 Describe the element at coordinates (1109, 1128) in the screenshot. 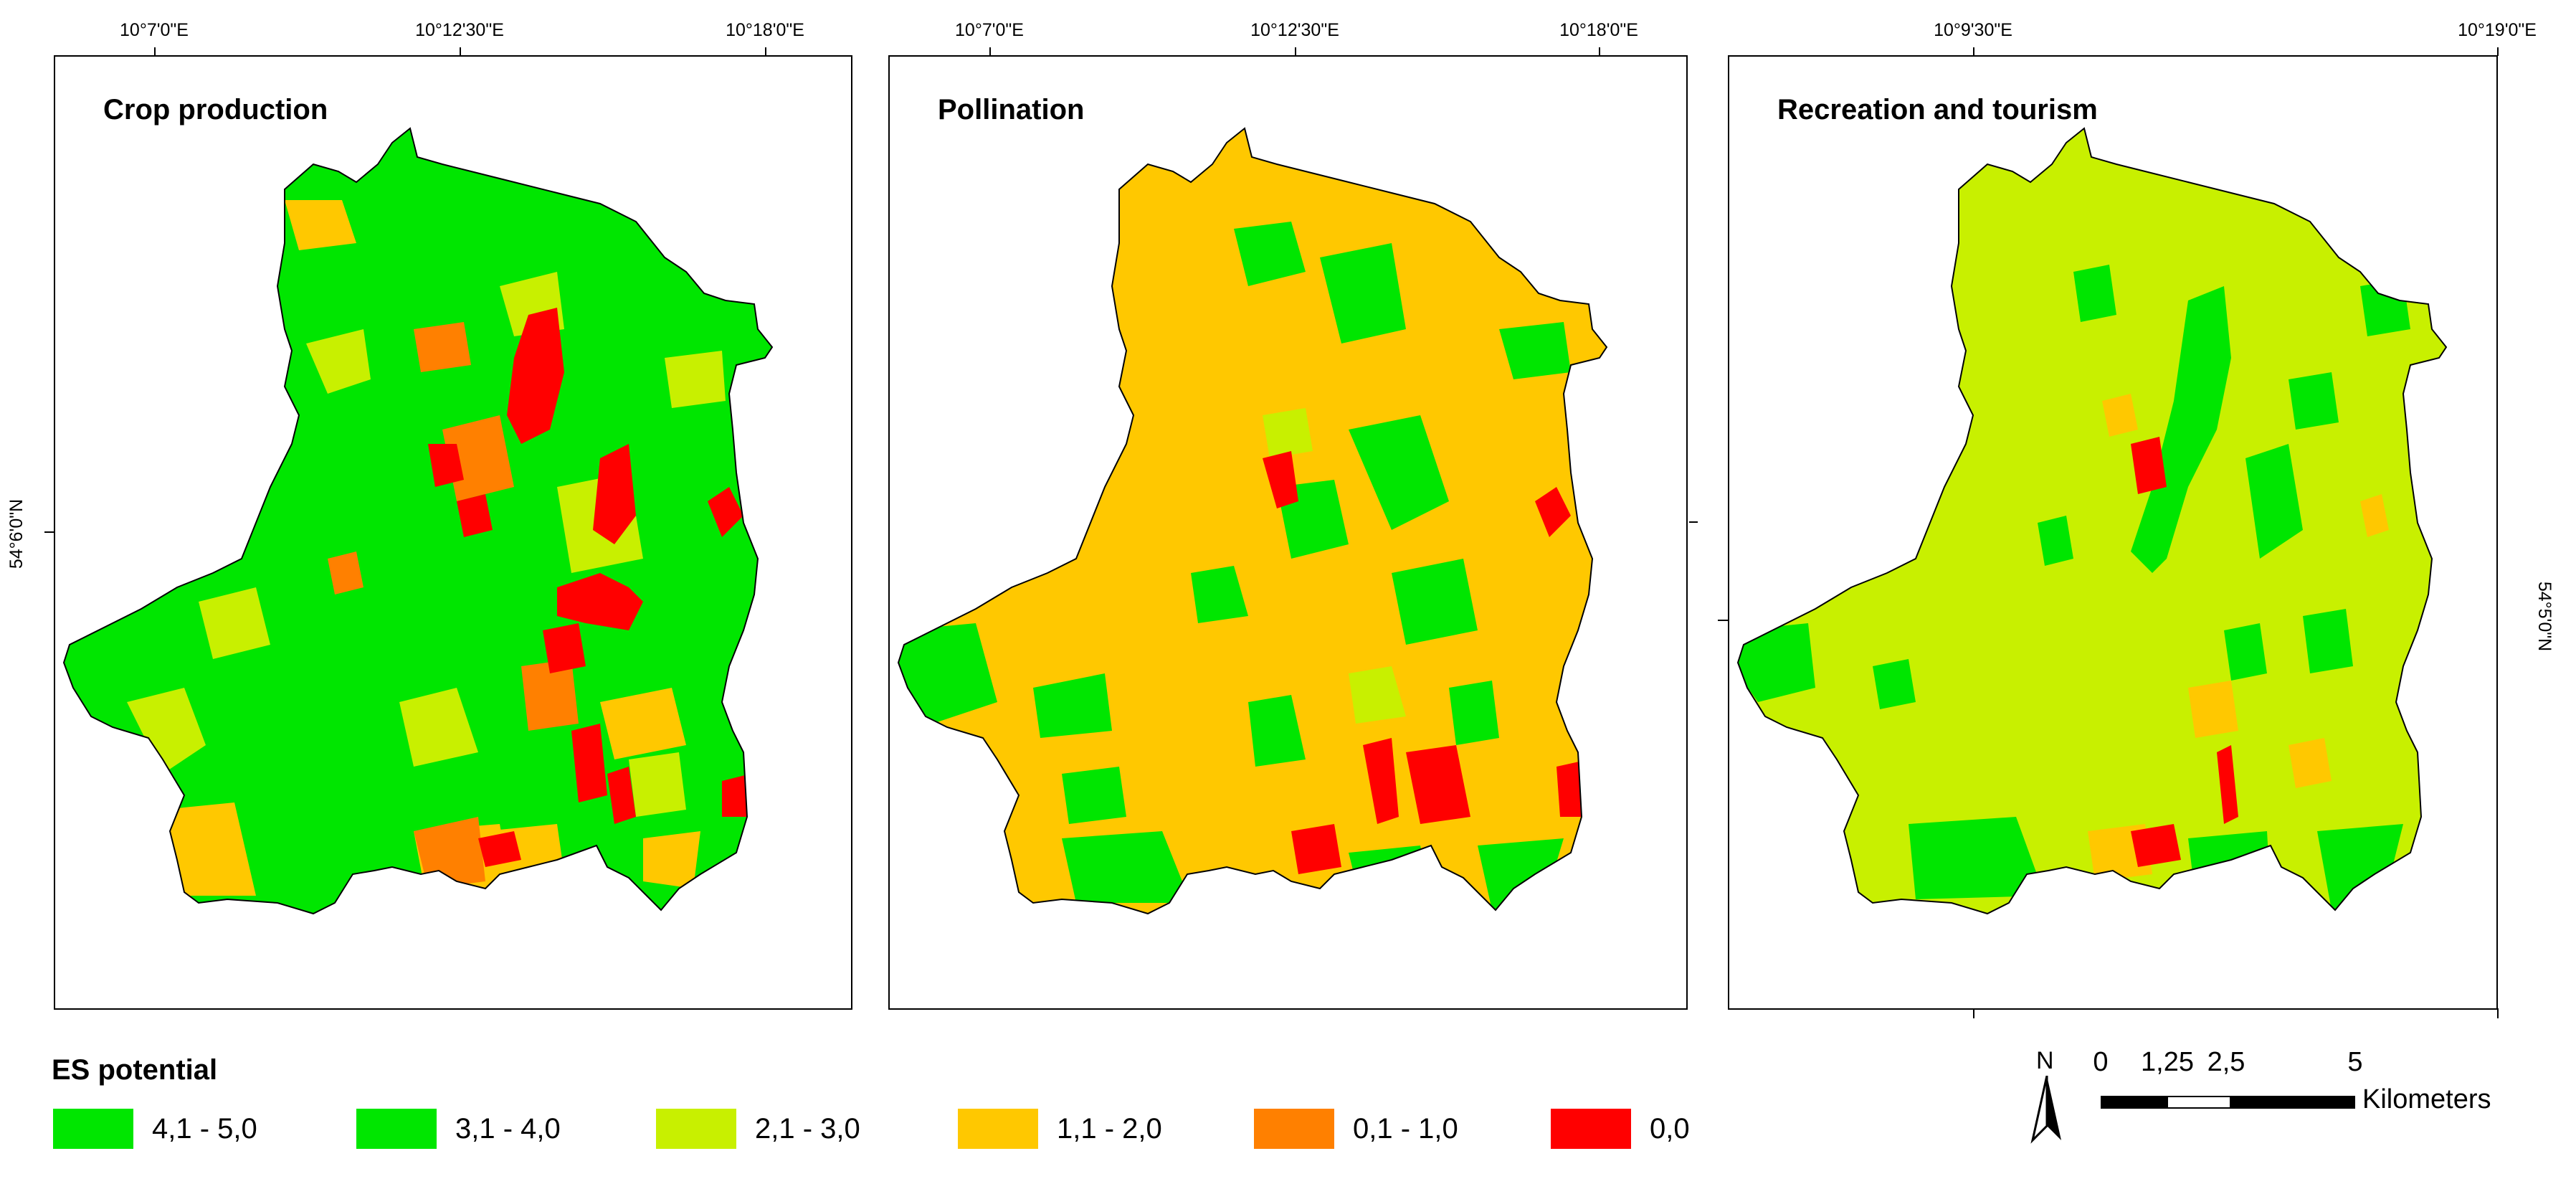

I see `legend-label: 1,1 - 2,0` at that location.